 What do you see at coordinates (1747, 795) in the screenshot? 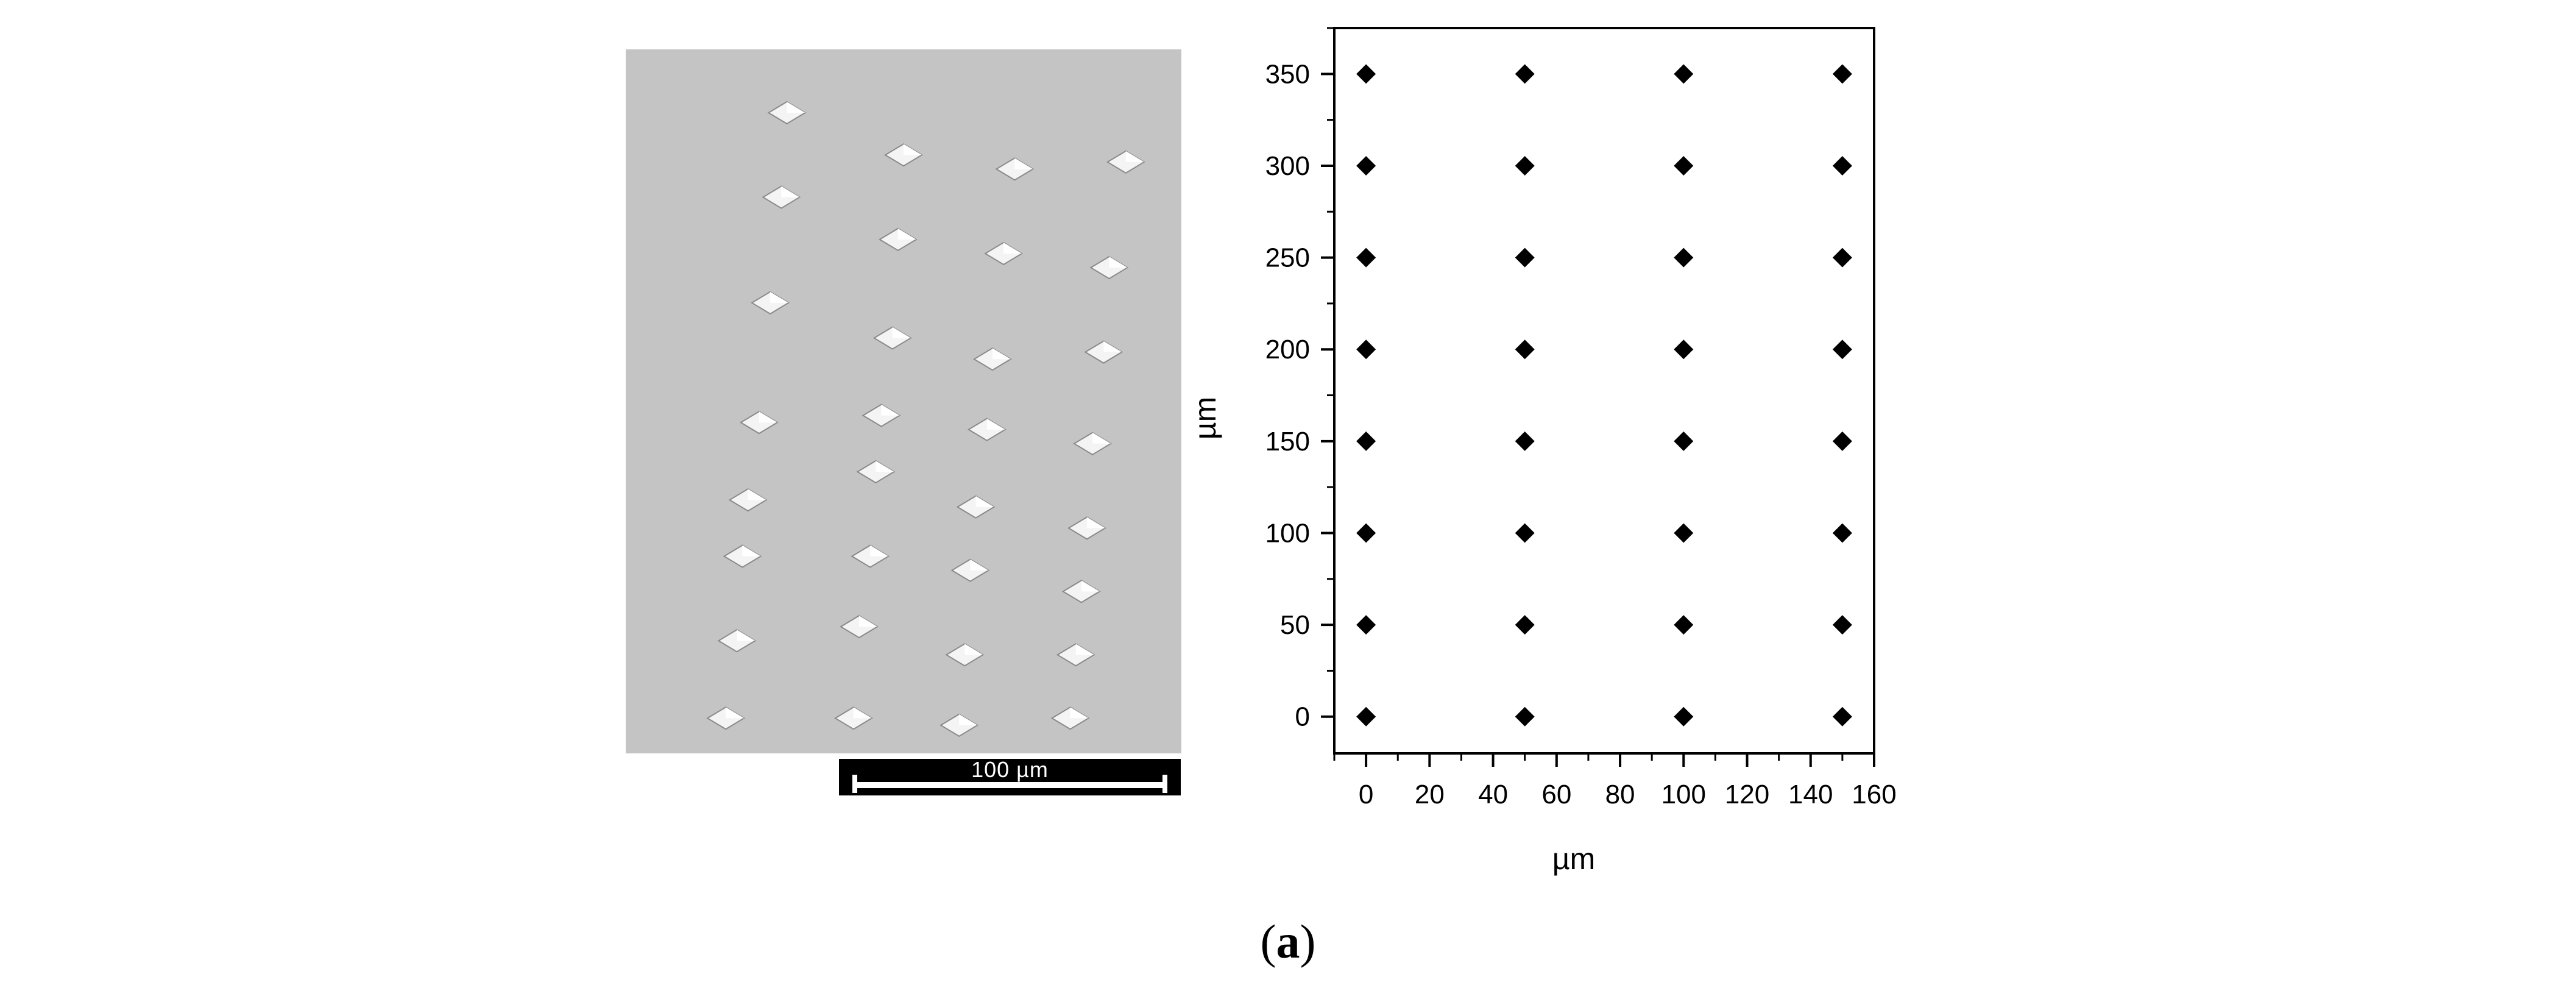
I see `x-tick-label: 120` at bounding box center [1747, 795].